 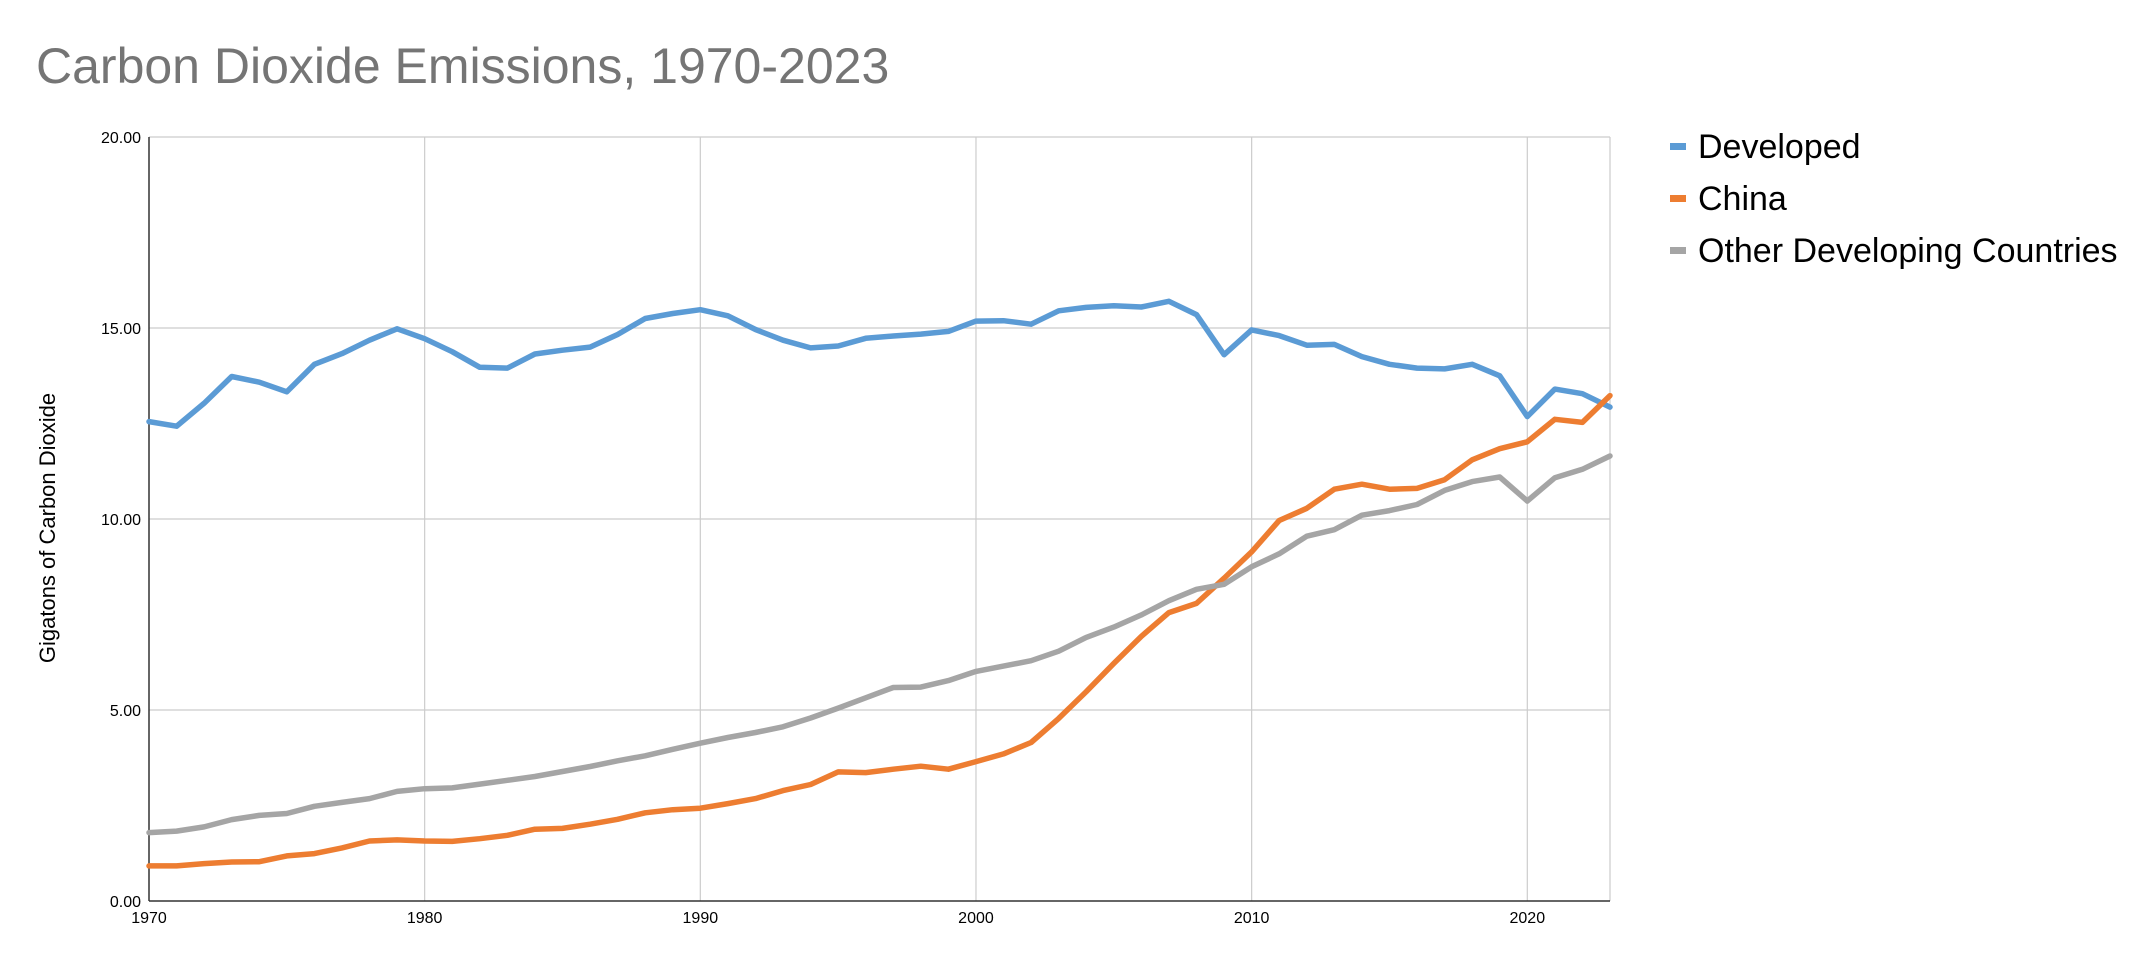 I want to click on y-tick-label: 5.00, so click(x=125, y=711).